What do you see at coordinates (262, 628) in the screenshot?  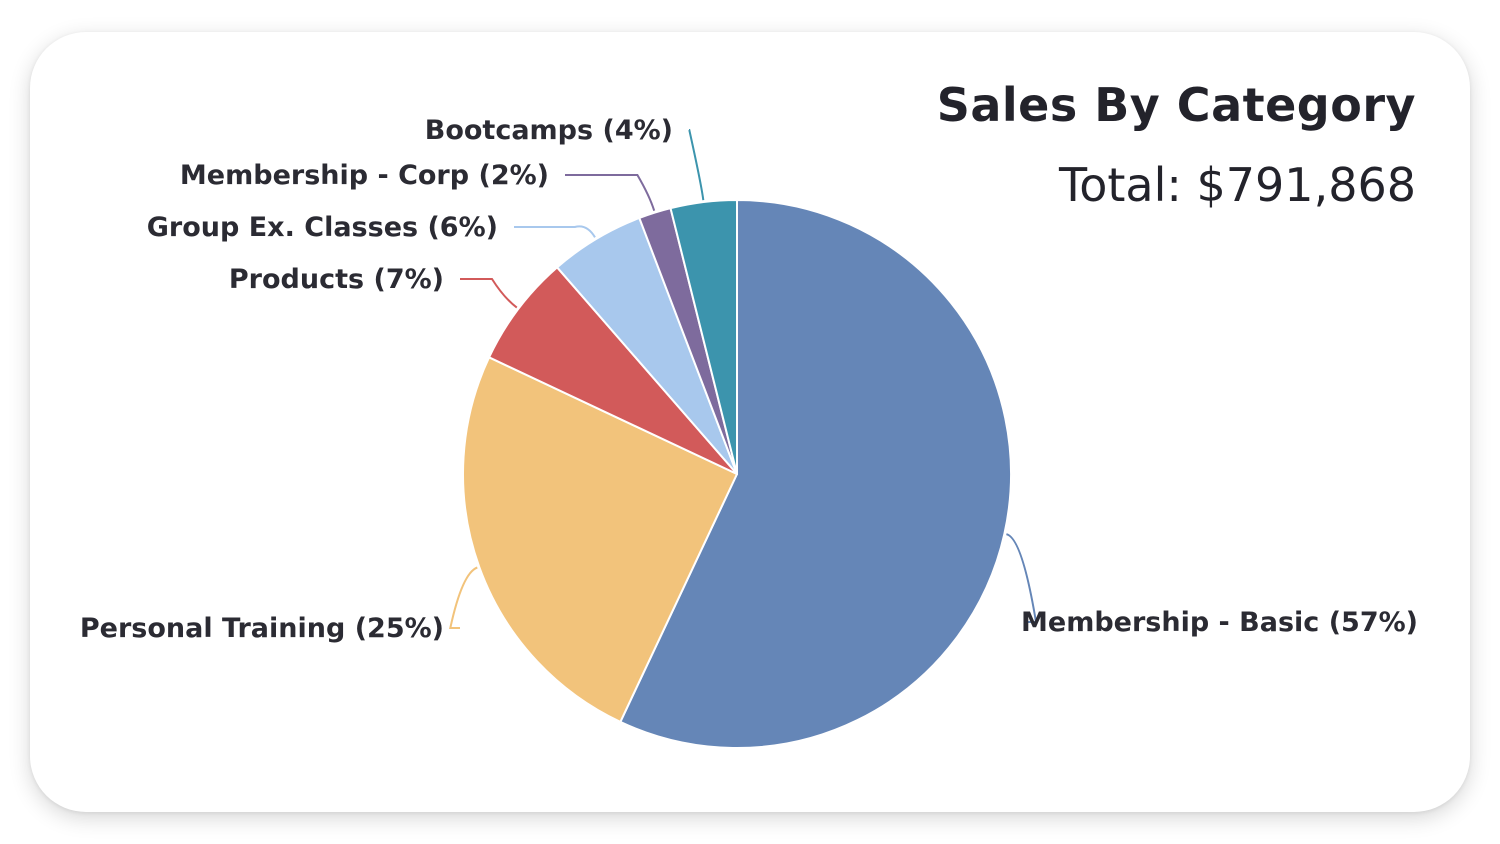 I see `slice-label-personal-training: Personal Training (25%)` at bounding box center [262, 628].